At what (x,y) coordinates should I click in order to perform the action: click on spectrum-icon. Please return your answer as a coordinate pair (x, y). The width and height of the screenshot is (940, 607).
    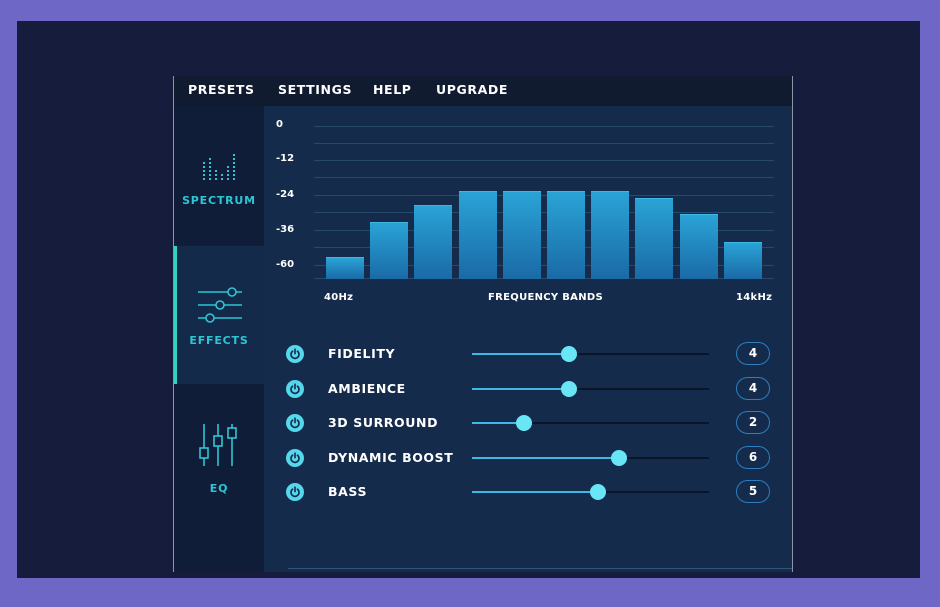
    Looking at the image, I should click on (219, 167).